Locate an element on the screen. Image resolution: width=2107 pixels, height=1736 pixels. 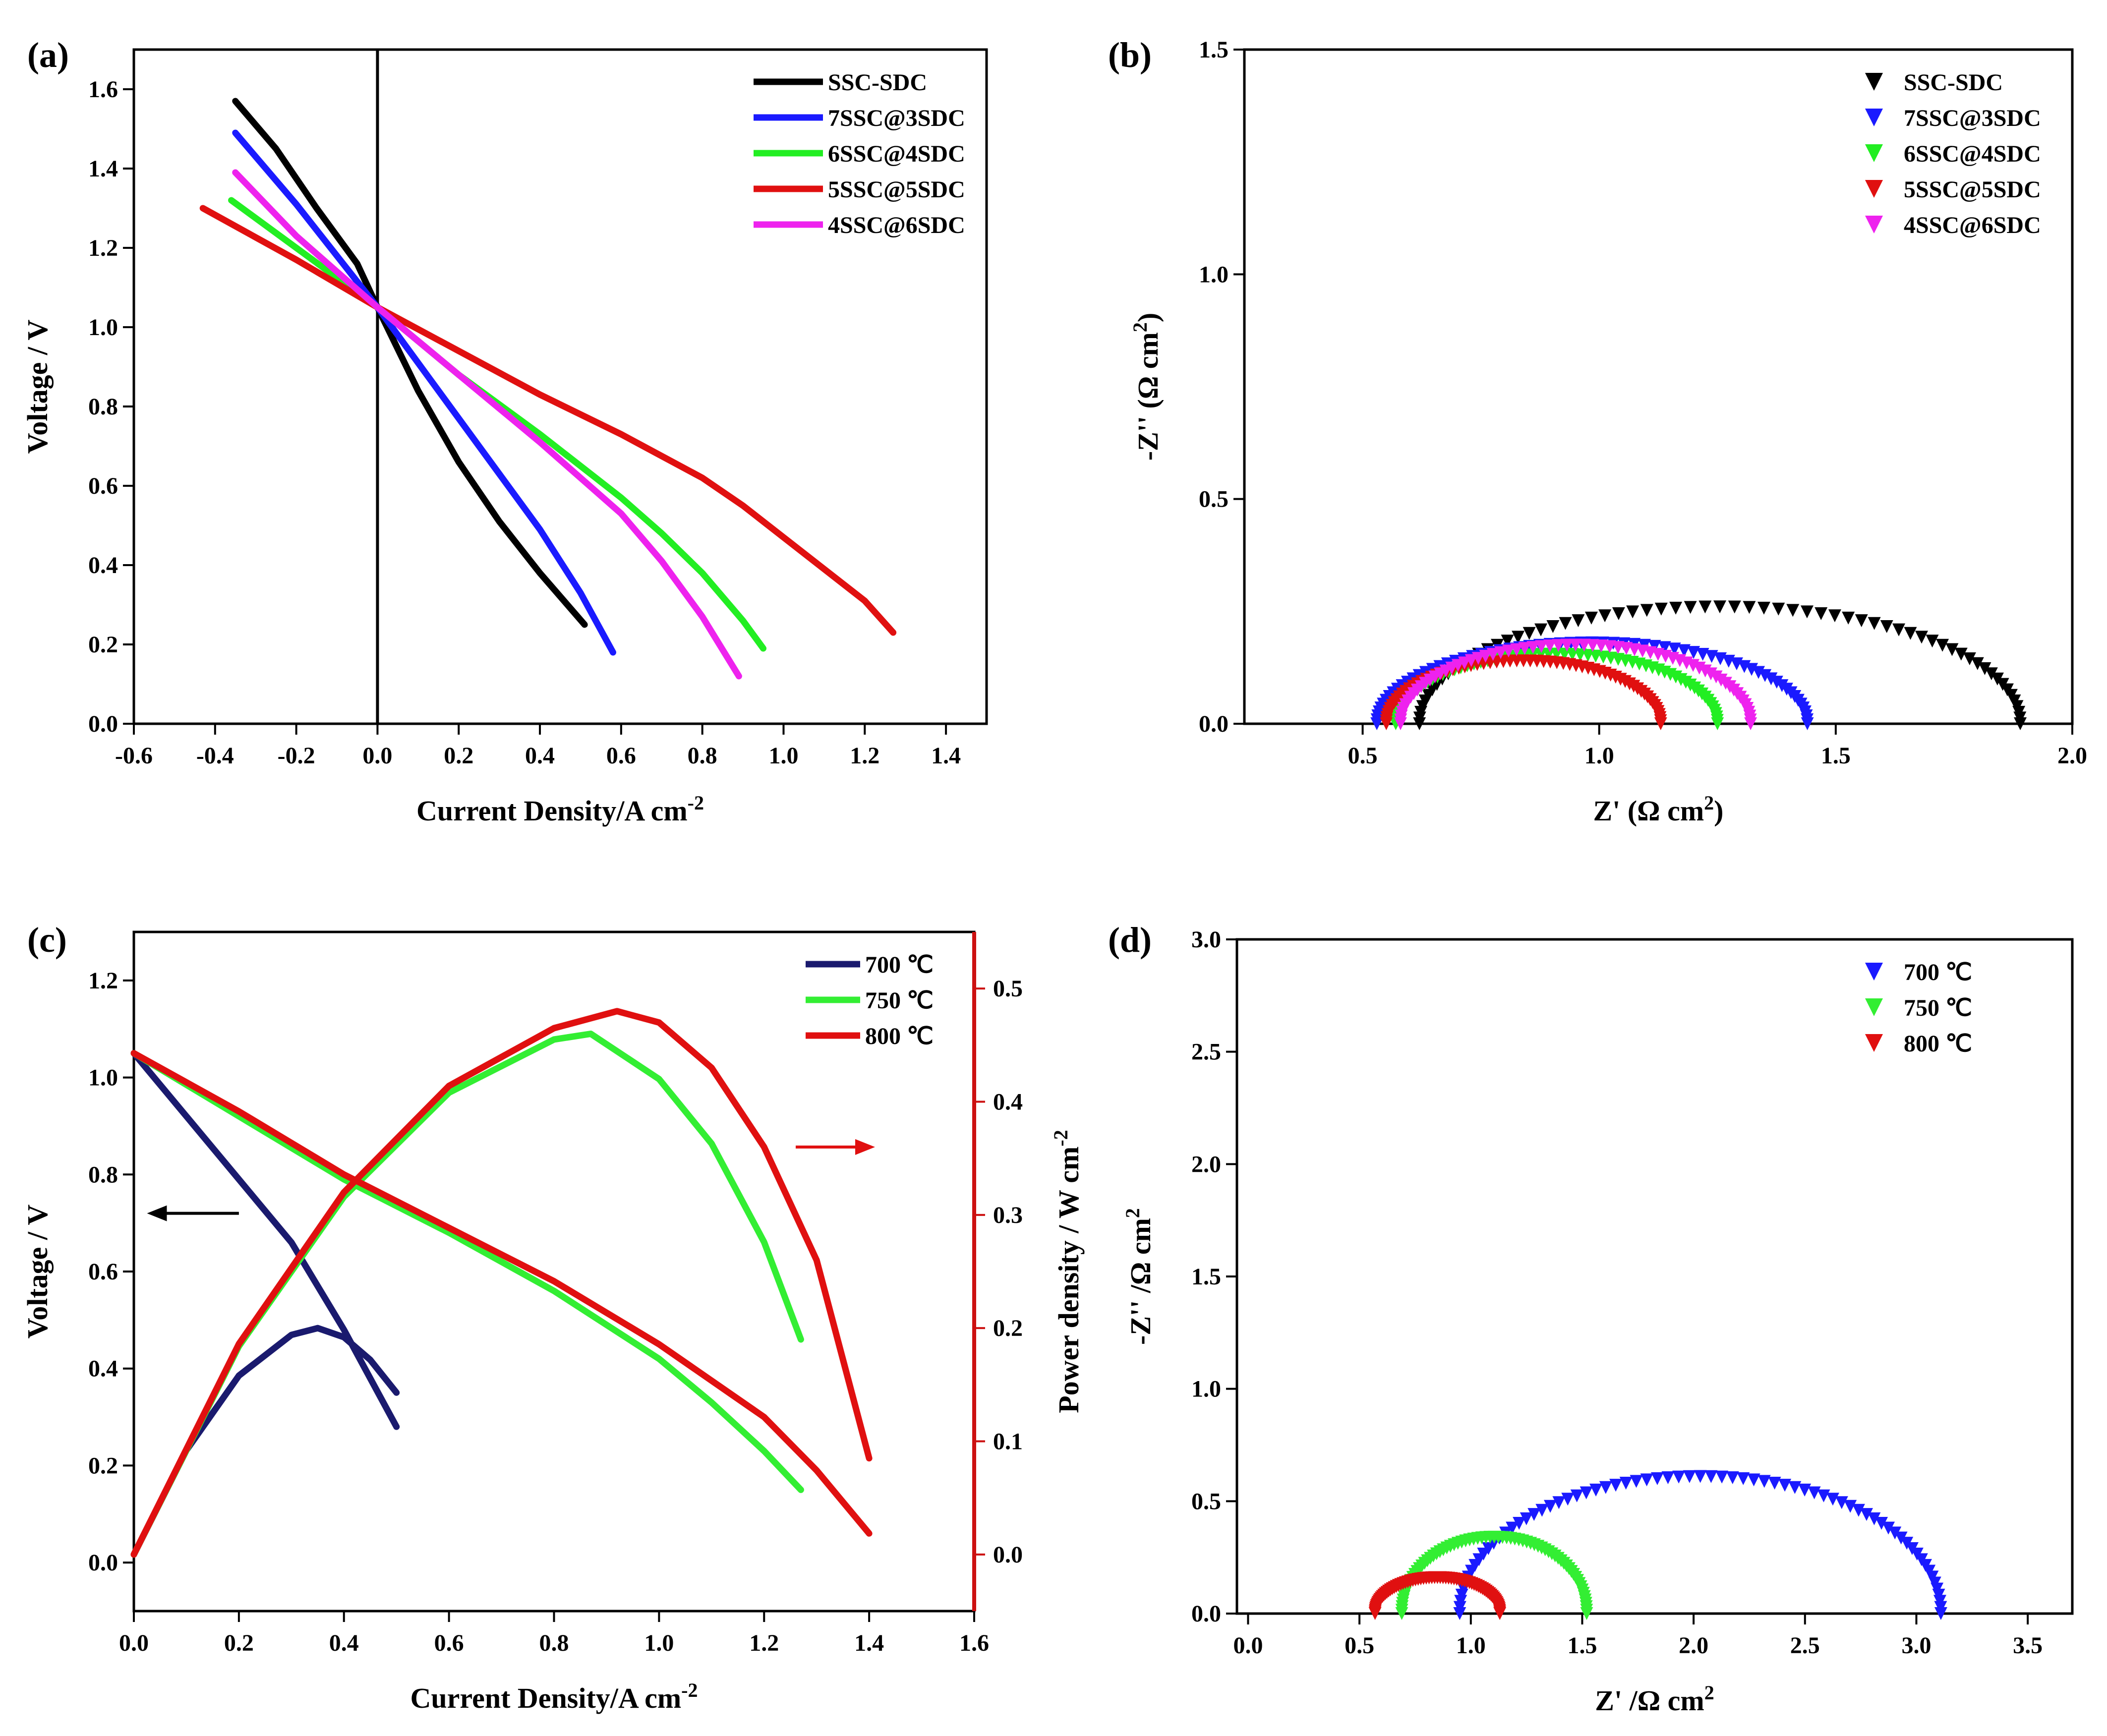
x-tick-label: -0.6 is located at coordinates (134, 756).